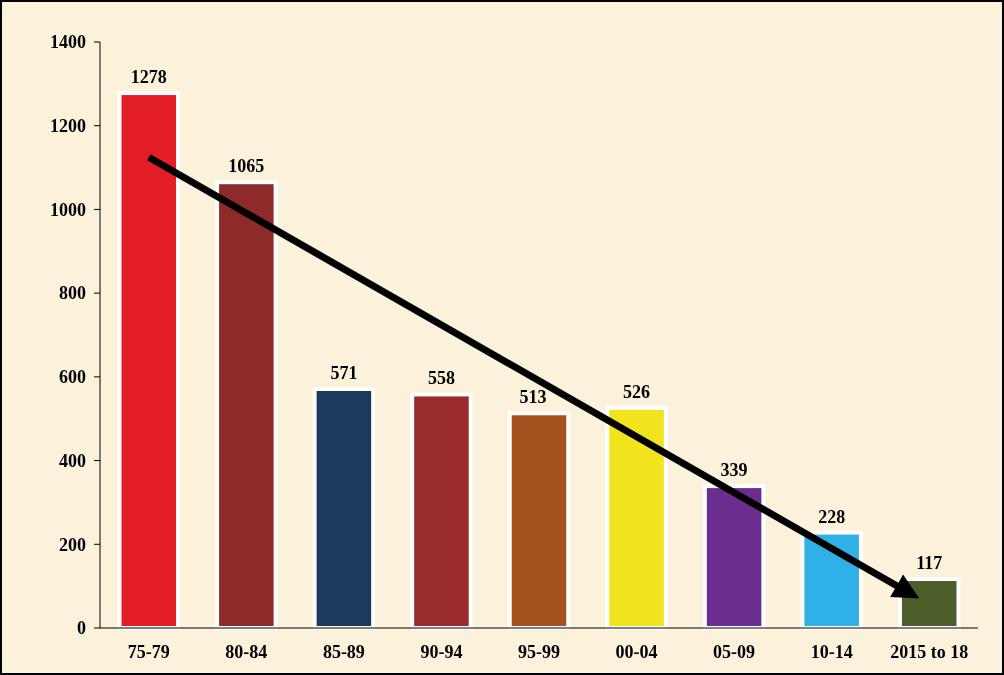 This screenshot has width=1004, height=675. I want to click on data-label: 1278, so click(148, 77).